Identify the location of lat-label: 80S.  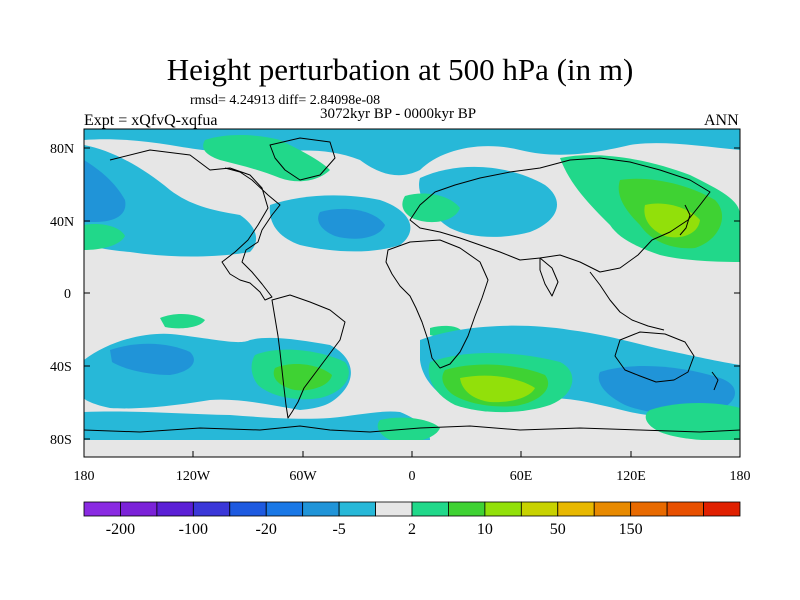
(61, 440).